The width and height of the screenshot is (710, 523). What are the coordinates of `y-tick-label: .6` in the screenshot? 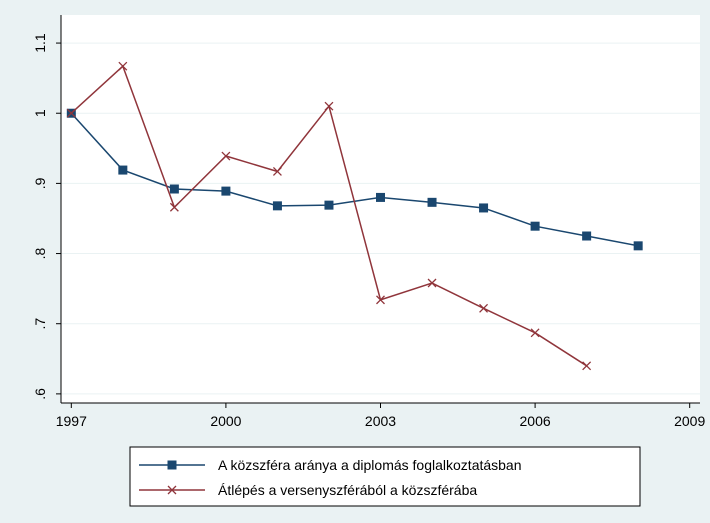 It's located at (40, 394).